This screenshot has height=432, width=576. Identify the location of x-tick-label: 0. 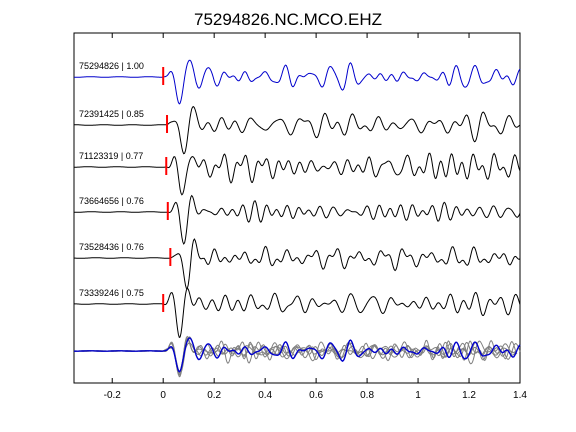
(163, 395).